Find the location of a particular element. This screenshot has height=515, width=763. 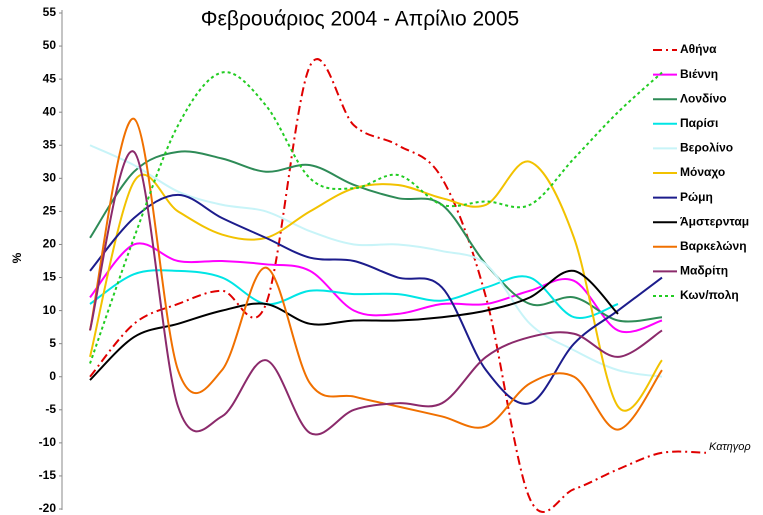

y-tick-label: 10 is located at coordinates (50, 310).